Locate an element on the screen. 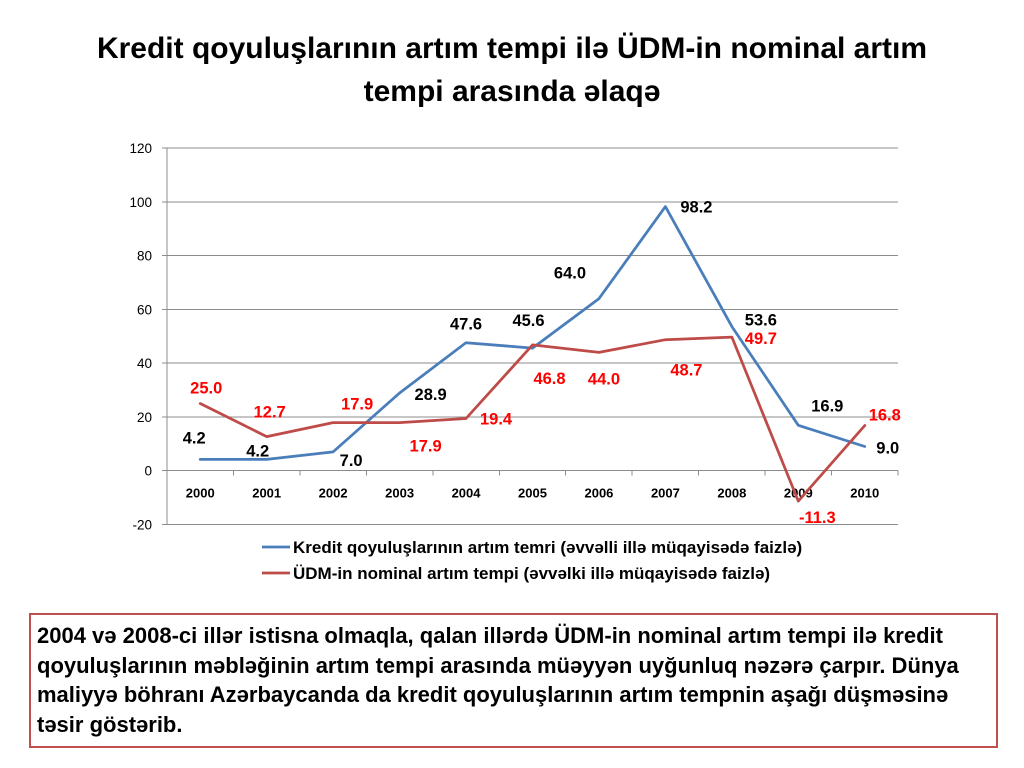 This screenshot has width=1024, height=768. data-label-kredit: 53.6 is located at coordinates (761, 321).